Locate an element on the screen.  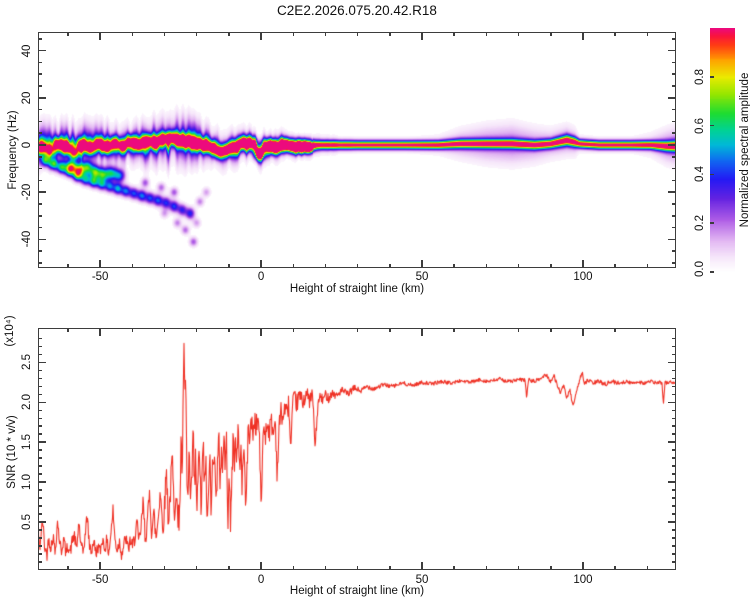
x-tick-label: 0 is located at coordinates (261, 277).